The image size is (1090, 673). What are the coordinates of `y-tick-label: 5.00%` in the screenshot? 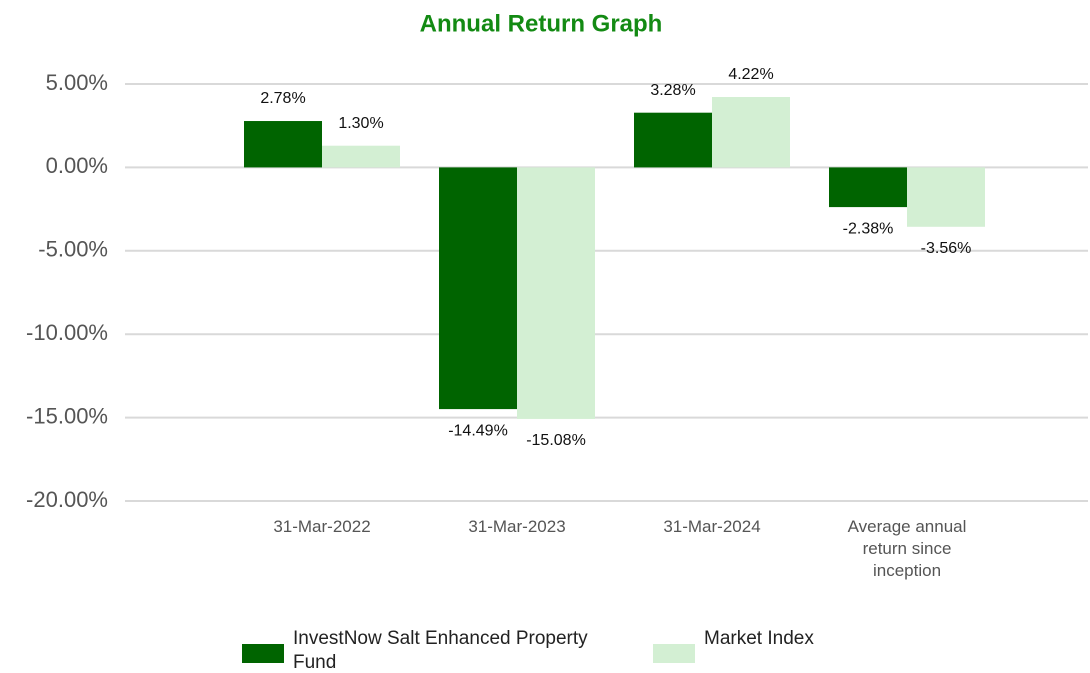 It's located at (77, 82).